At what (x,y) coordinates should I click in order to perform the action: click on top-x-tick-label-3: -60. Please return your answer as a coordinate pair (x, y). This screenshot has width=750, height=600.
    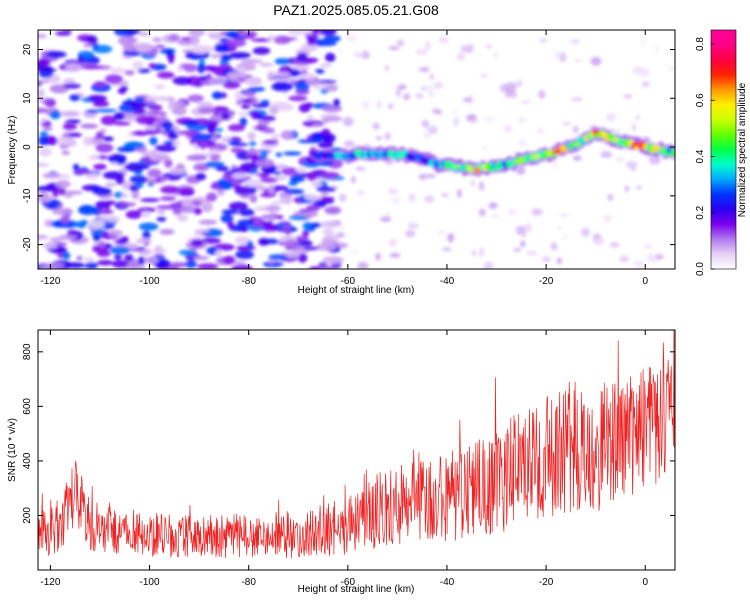
    Looking at the image, I should click on (348, 281).